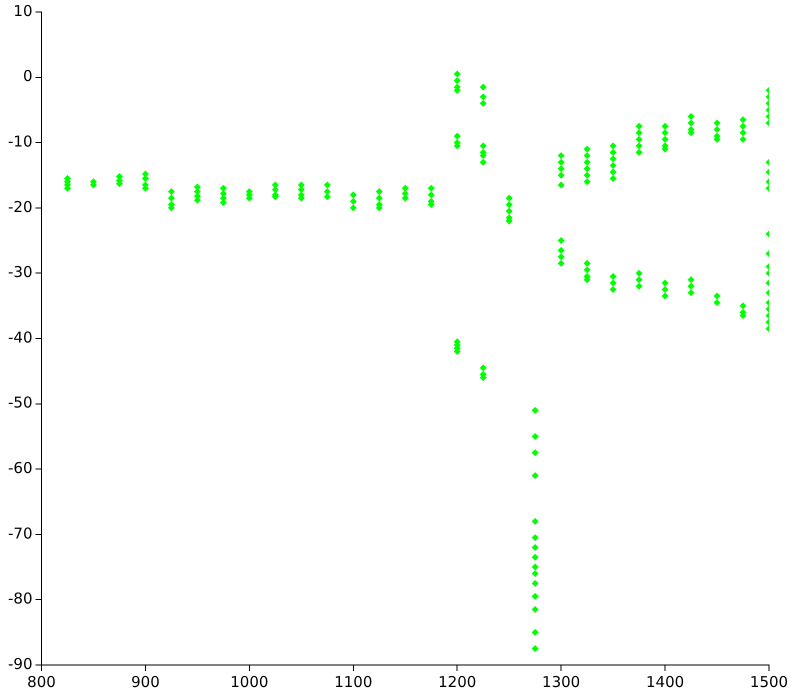  Describe the element at coordinates (249, 681) in the screenshot. I see `x-tick-label: 1000` at that location.